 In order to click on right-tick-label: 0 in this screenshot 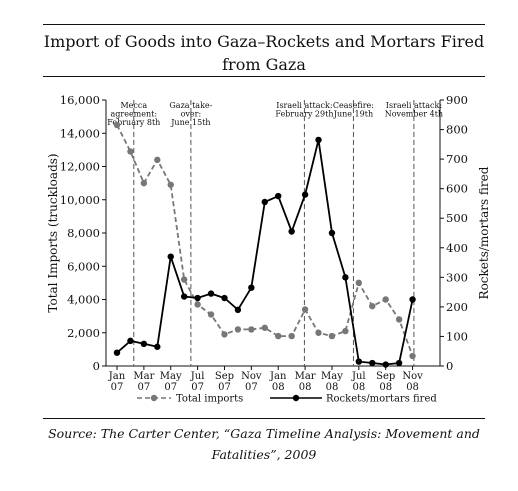, I will do `click(449, 366)`.